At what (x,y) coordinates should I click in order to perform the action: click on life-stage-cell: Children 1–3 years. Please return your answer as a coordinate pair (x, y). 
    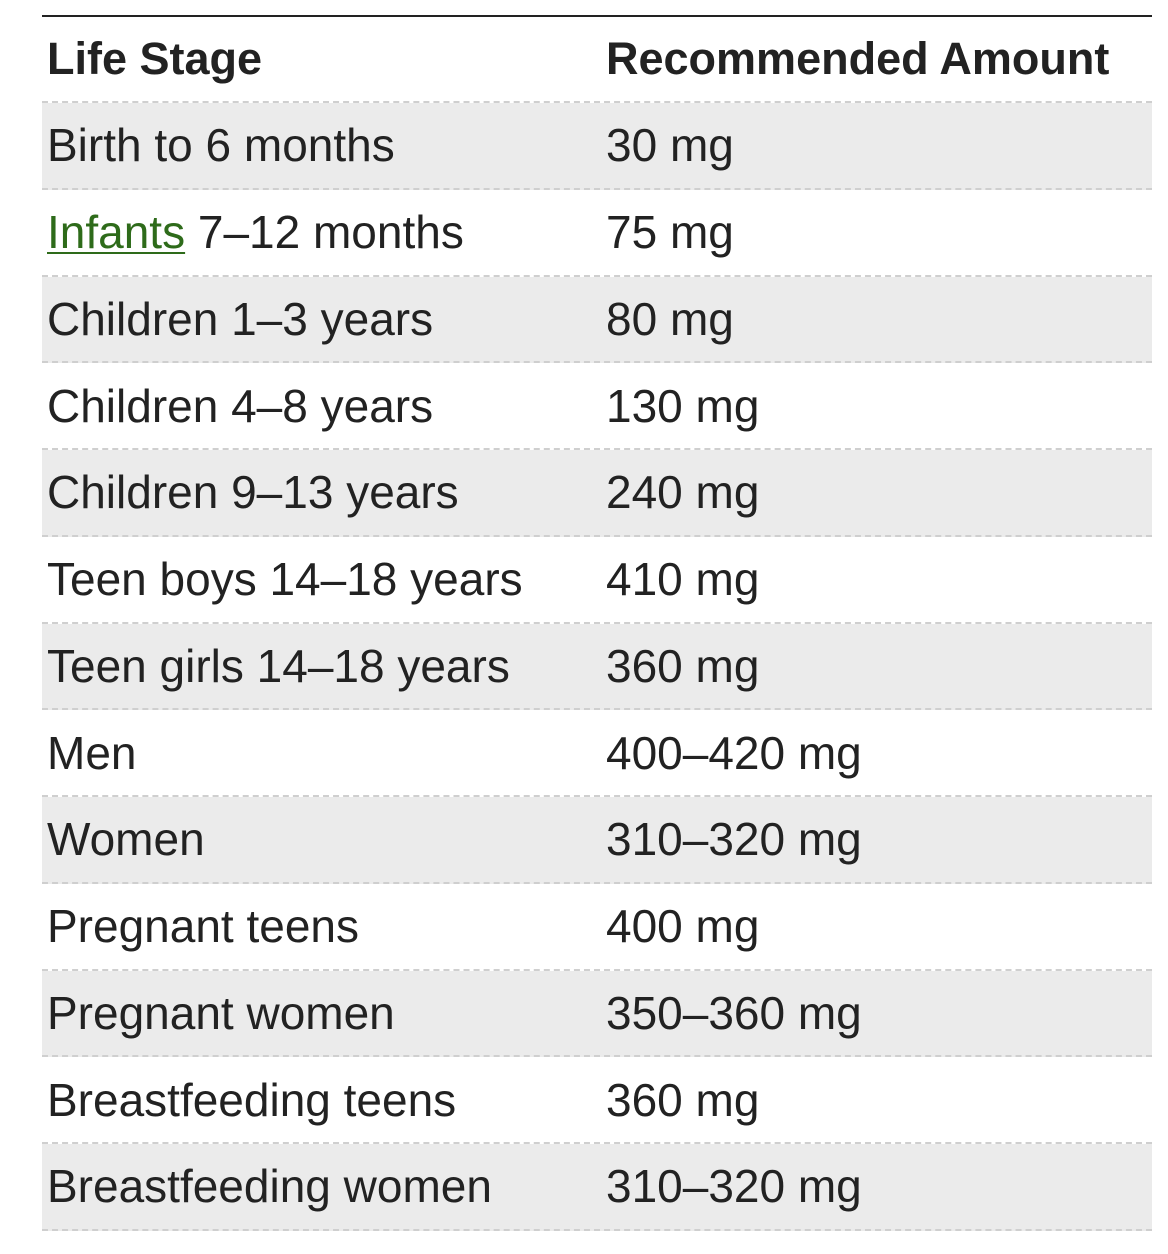
    Looking at the image, I should click on (240, 318).